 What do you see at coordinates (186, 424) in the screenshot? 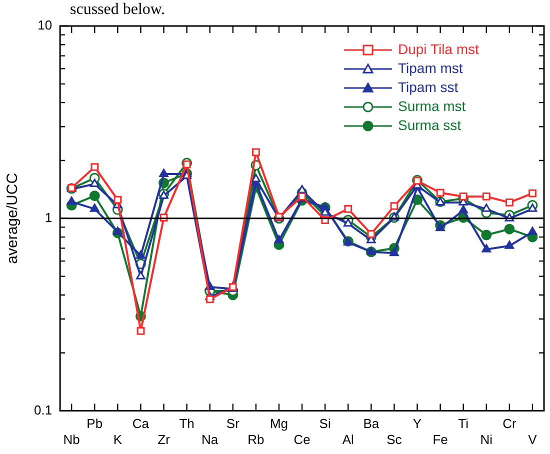
I see `x-tick-label: Th` at bounding box center [186, 424].